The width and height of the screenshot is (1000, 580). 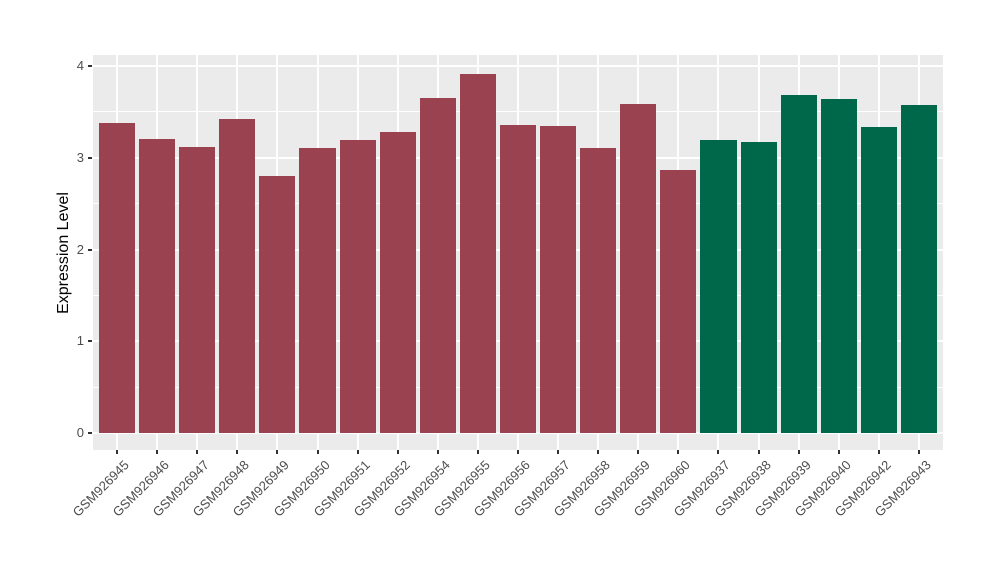 I want to click on bar-GSM926955, so click(x=477, y=253).